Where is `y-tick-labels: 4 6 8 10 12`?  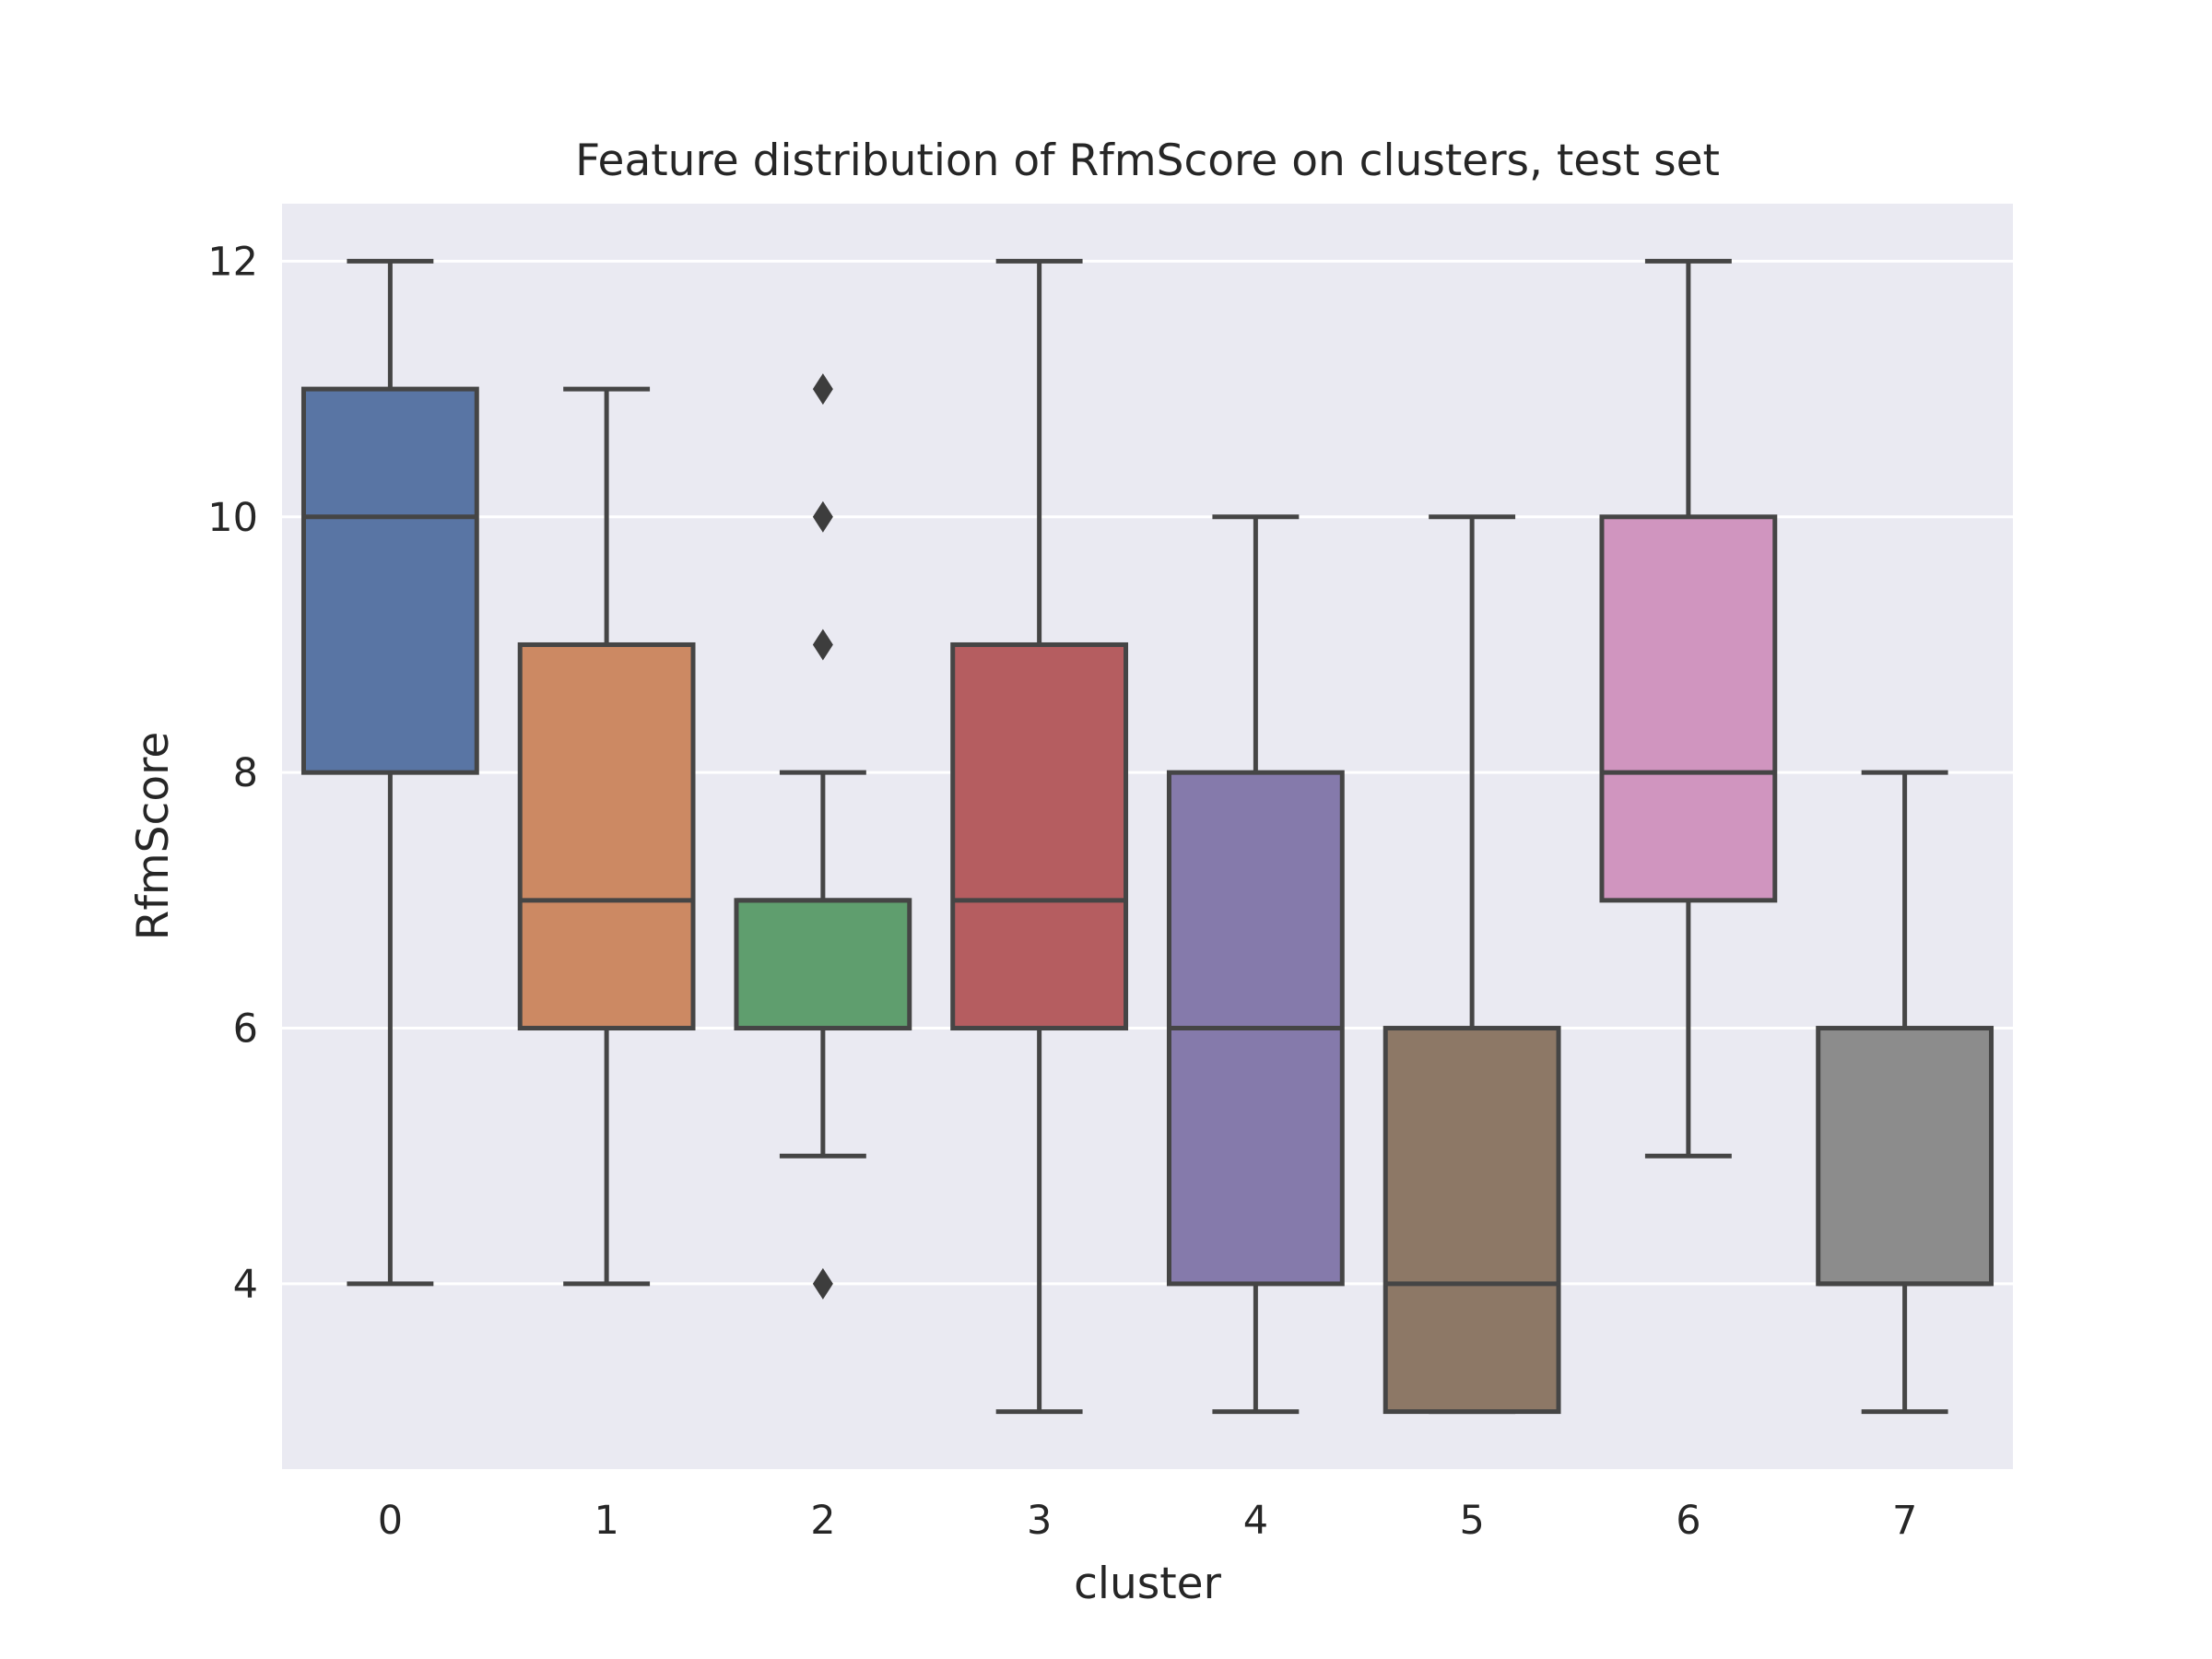 y-tick-labels: 4 6 8 10 12 is located at coordinates (232, 773).